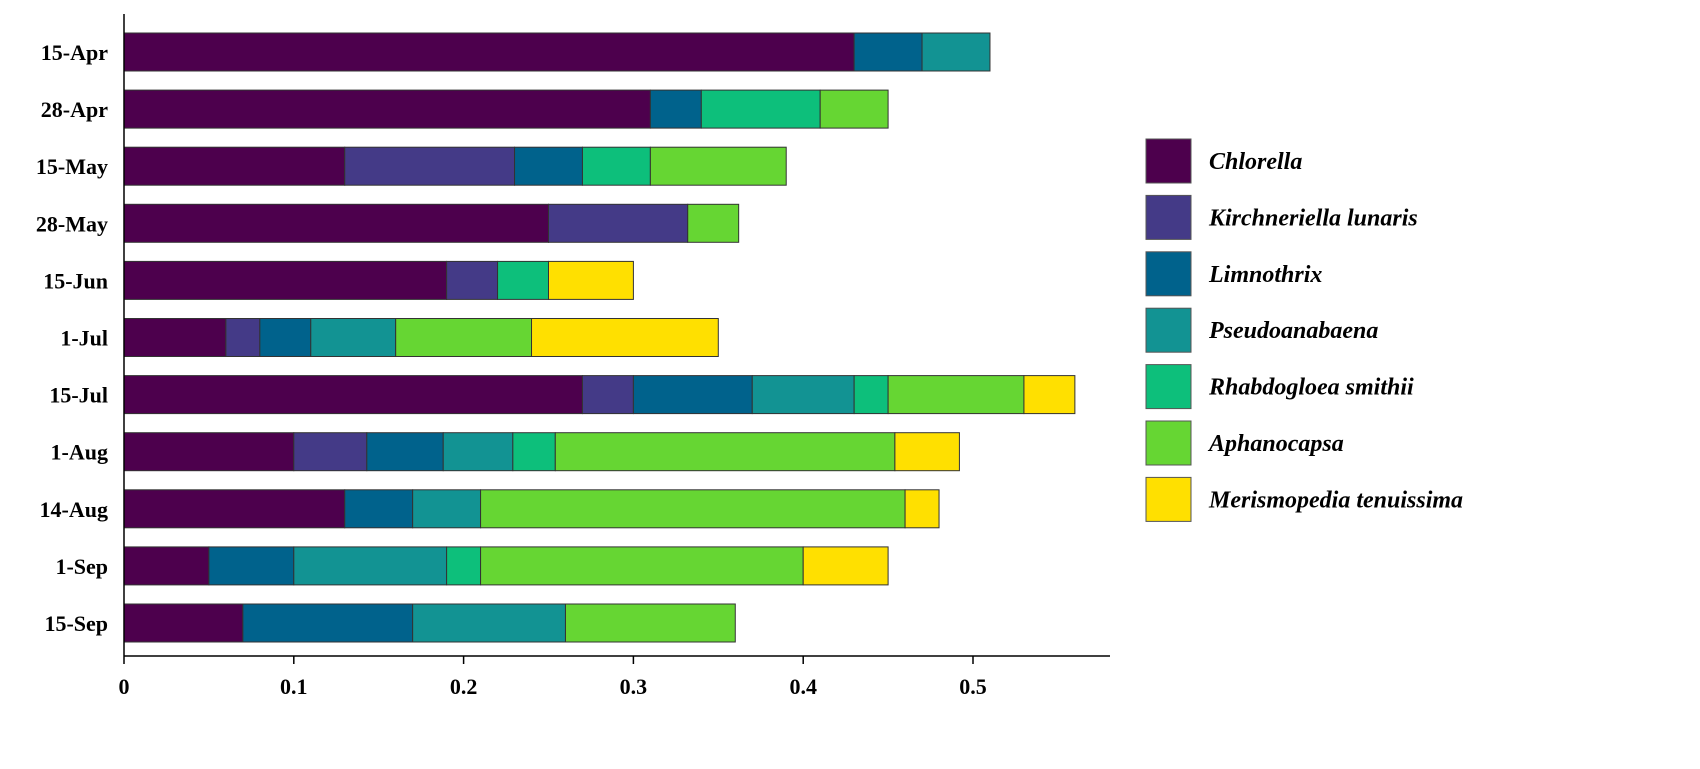 The image size is (1700, 769). What do you see at coordinates (1275, 444) in the screenshot?
I see `legend-label: Aphanocapsa` at bounding box center [1275, 444].